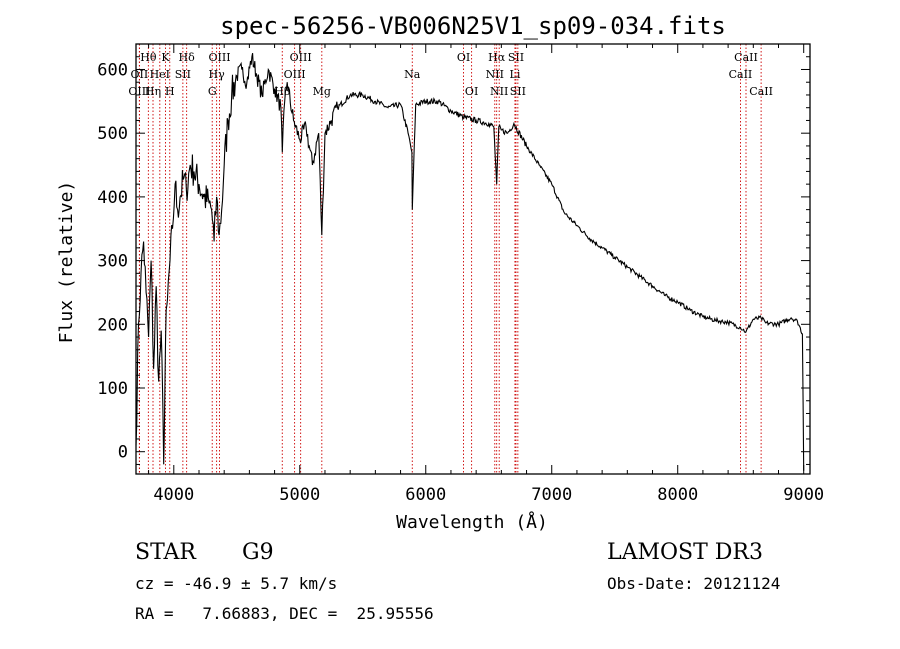  Describe the element at coordinates (258, 552) in the screenshot. I see `object-subclass: G9` at that location.